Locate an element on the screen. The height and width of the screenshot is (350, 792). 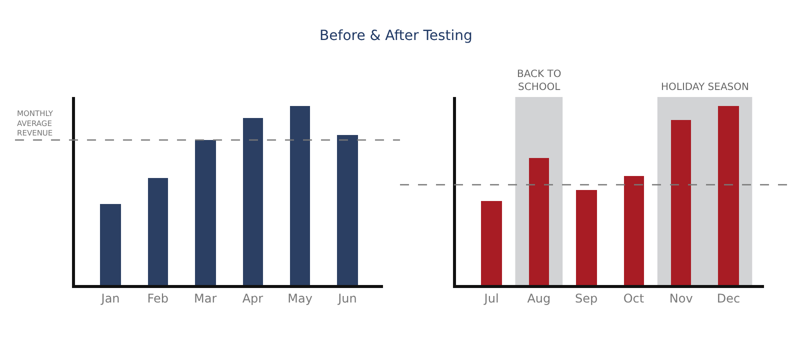
x-tick-label: Oct is located at coordinates (633, 298).